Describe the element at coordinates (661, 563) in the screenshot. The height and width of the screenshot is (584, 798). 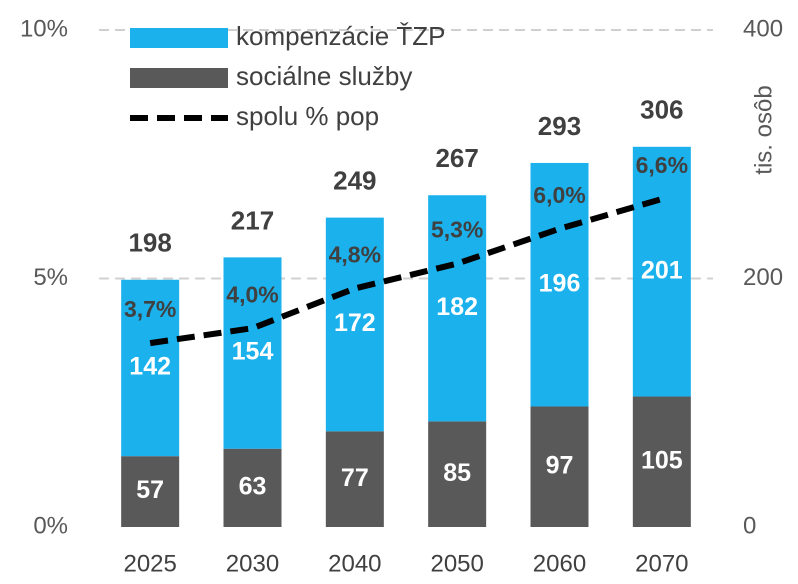
I see `x-tick-label: 2070` at that location.